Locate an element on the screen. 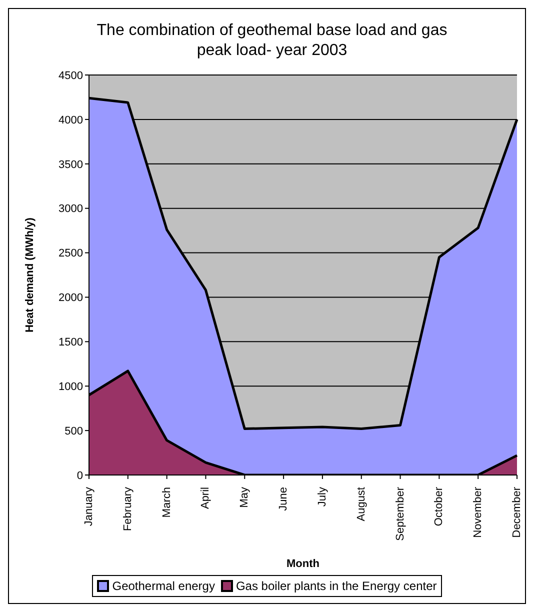  x-tick-label: May is located at coordinates (244, 497).